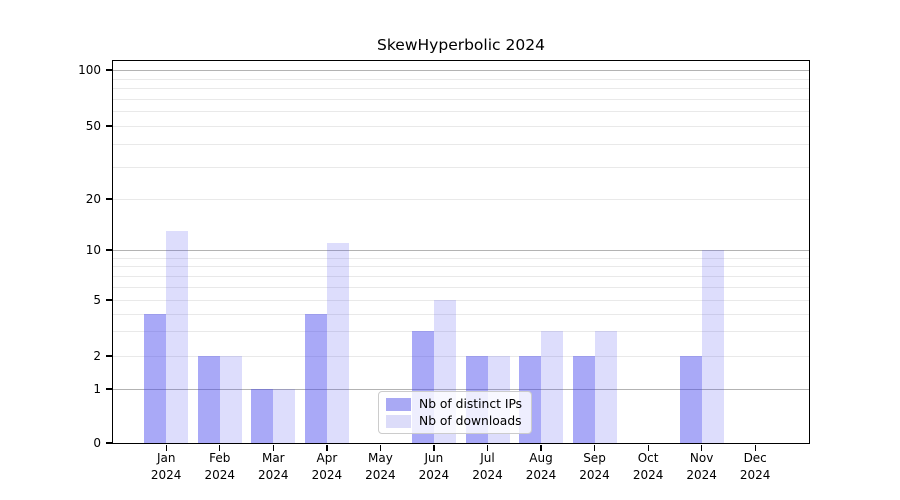  I want to click on legend-label-distinct-ips: Nb of distinct IPs, so click(471, 404).